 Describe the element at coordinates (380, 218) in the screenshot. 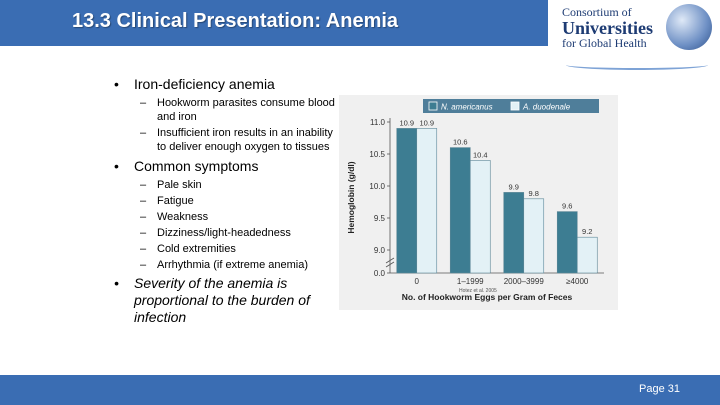

I see `y-tick-label: 9.5` at that location.